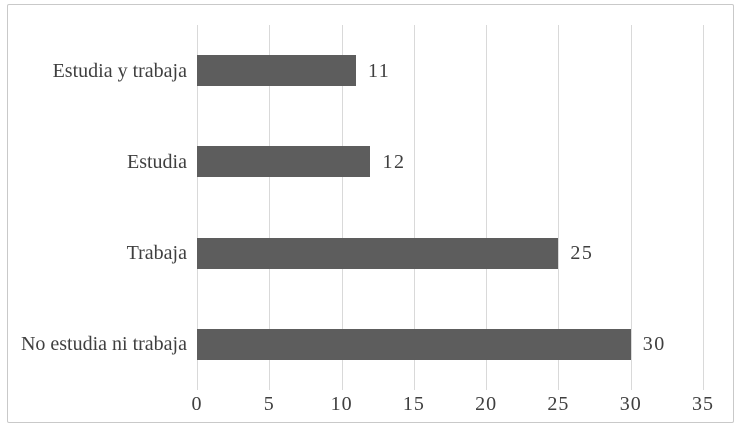 This screenshot has height=431, width=740. Describe the element at coordinates (702, 404) in the screenshot. I see `x-tick-label: 35` at that location.